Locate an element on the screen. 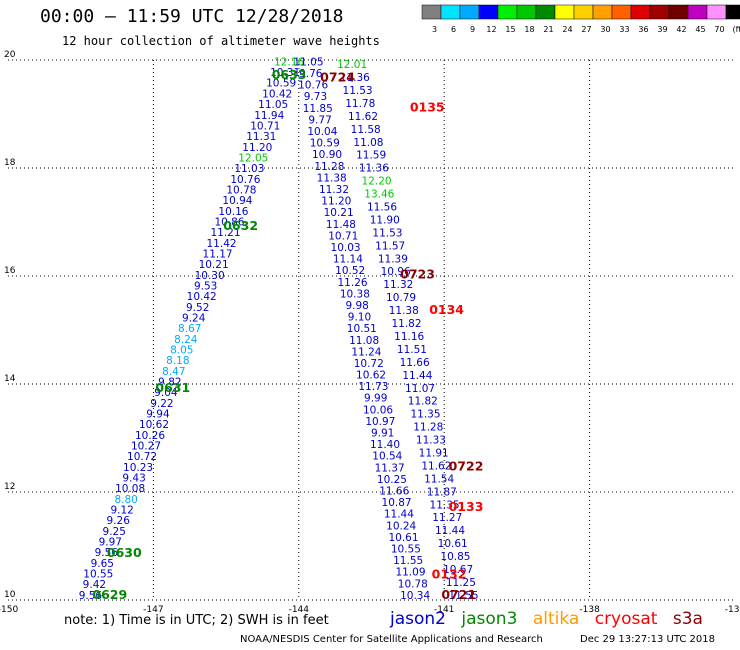  wave-height-value: 11.24 is located at coordinates (366, 352).